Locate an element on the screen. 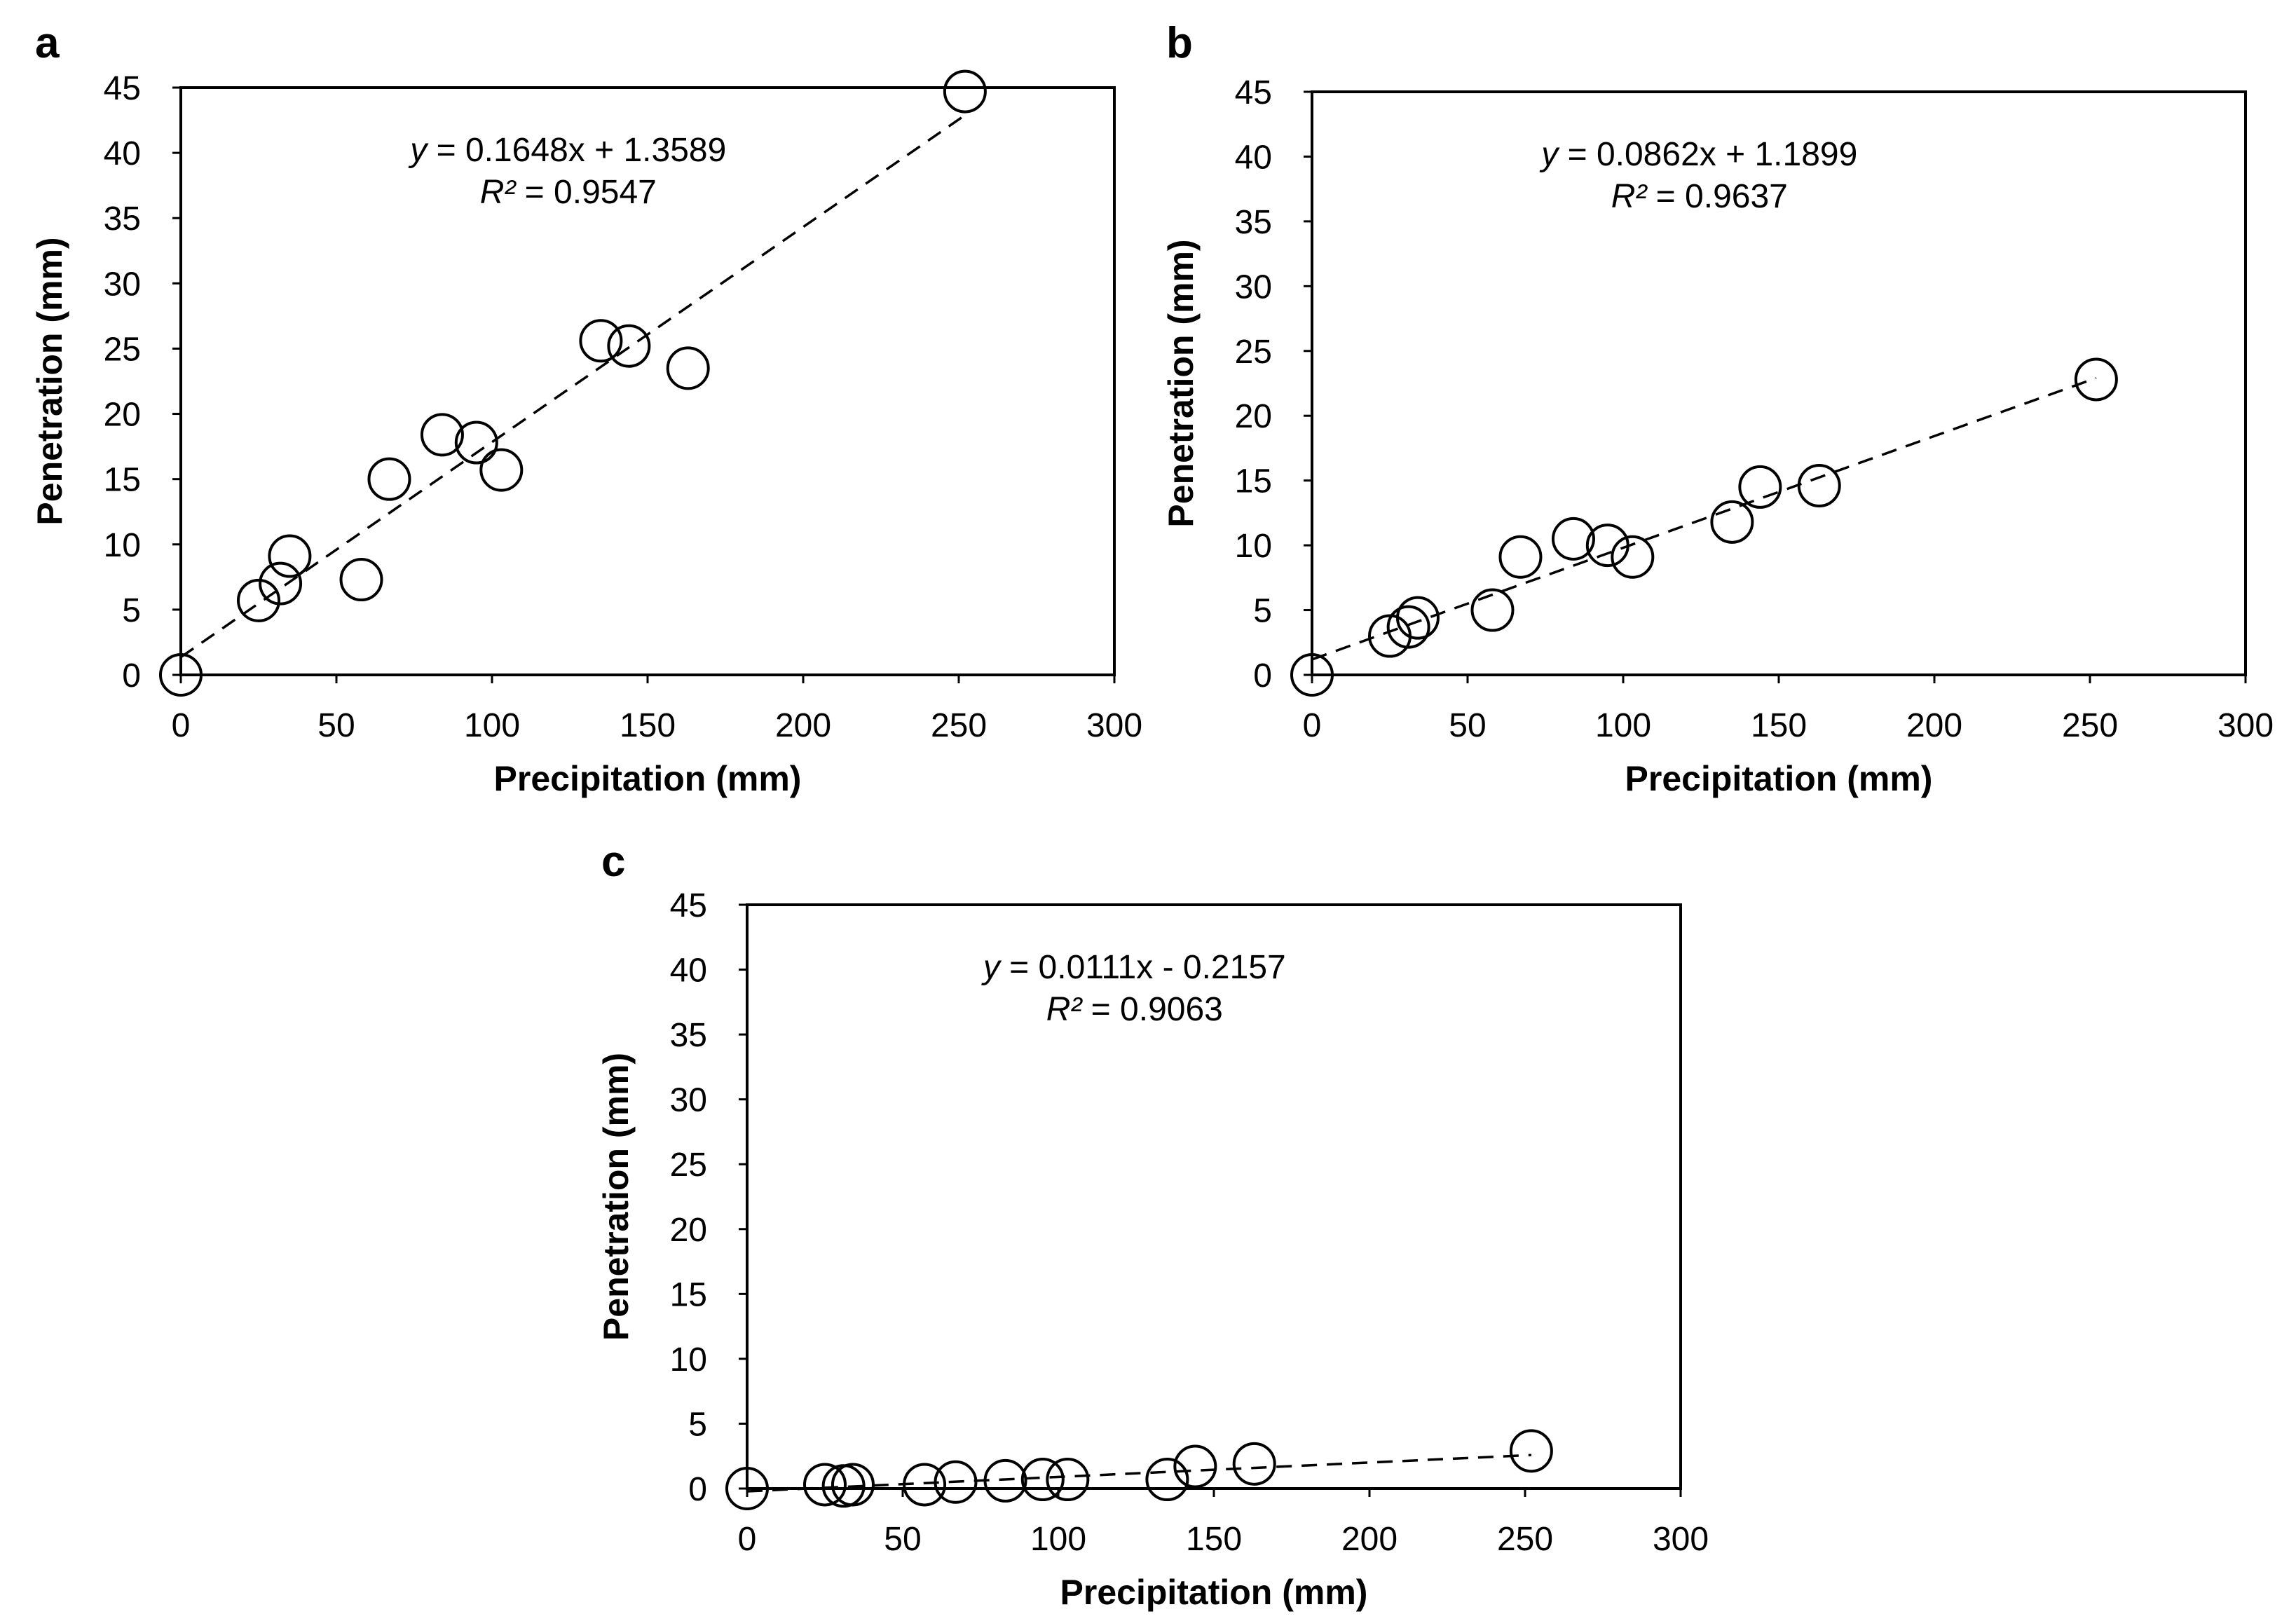 The image size is (2296, 1621). r-squared-value: = 0.9547 is located at coordinates (586, 192).